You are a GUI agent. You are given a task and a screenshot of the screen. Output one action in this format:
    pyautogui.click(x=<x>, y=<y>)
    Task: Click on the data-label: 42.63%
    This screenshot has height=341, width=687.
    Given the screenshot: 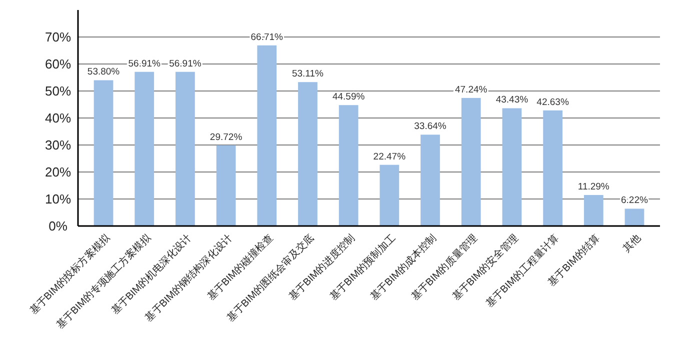 What is the action you would take?
    pyautogui.click(x=553, y=102)
    